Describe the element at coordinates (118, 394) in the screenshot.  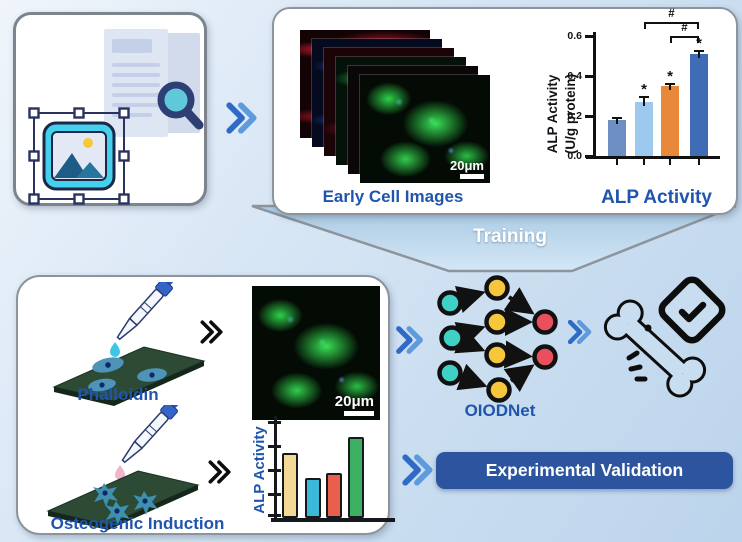
I see `phalloidin-label: Phalloidin` at that location.